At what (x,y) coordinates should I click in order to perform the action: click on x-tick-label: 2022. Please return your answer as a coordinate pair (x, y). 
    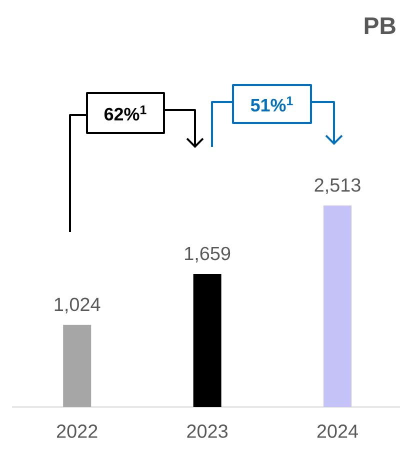
    Looking at the image, I should click on (77, 431).